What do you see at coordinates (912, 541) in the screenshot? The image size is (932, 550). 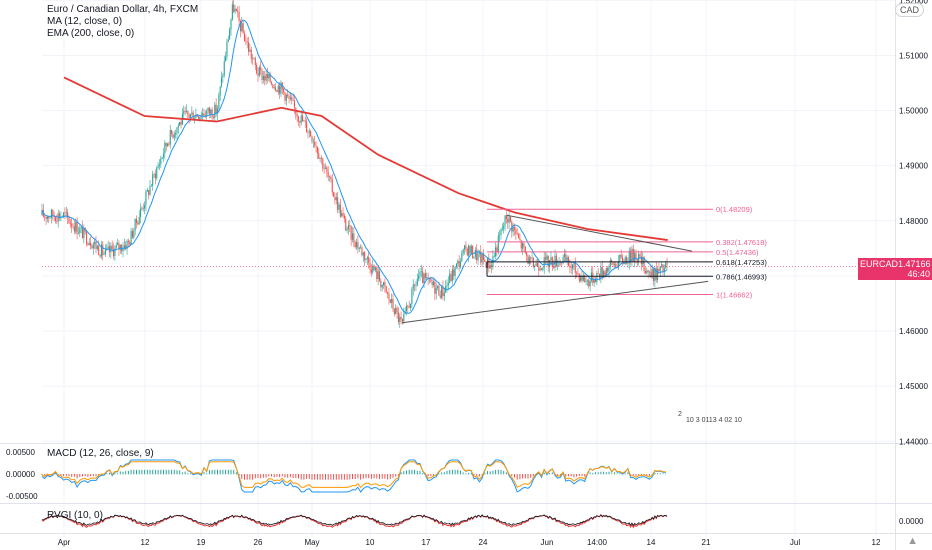 I see `scale-settings-icon: ▲` at bounding box center [912, 541].